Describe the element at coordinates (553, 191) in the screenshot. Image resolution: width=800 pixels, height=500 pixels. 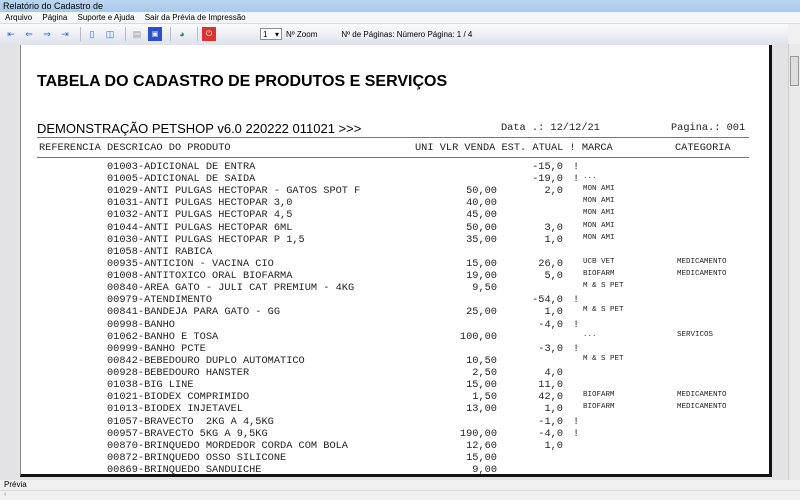
I see `row-stock: 2,0` at that location.